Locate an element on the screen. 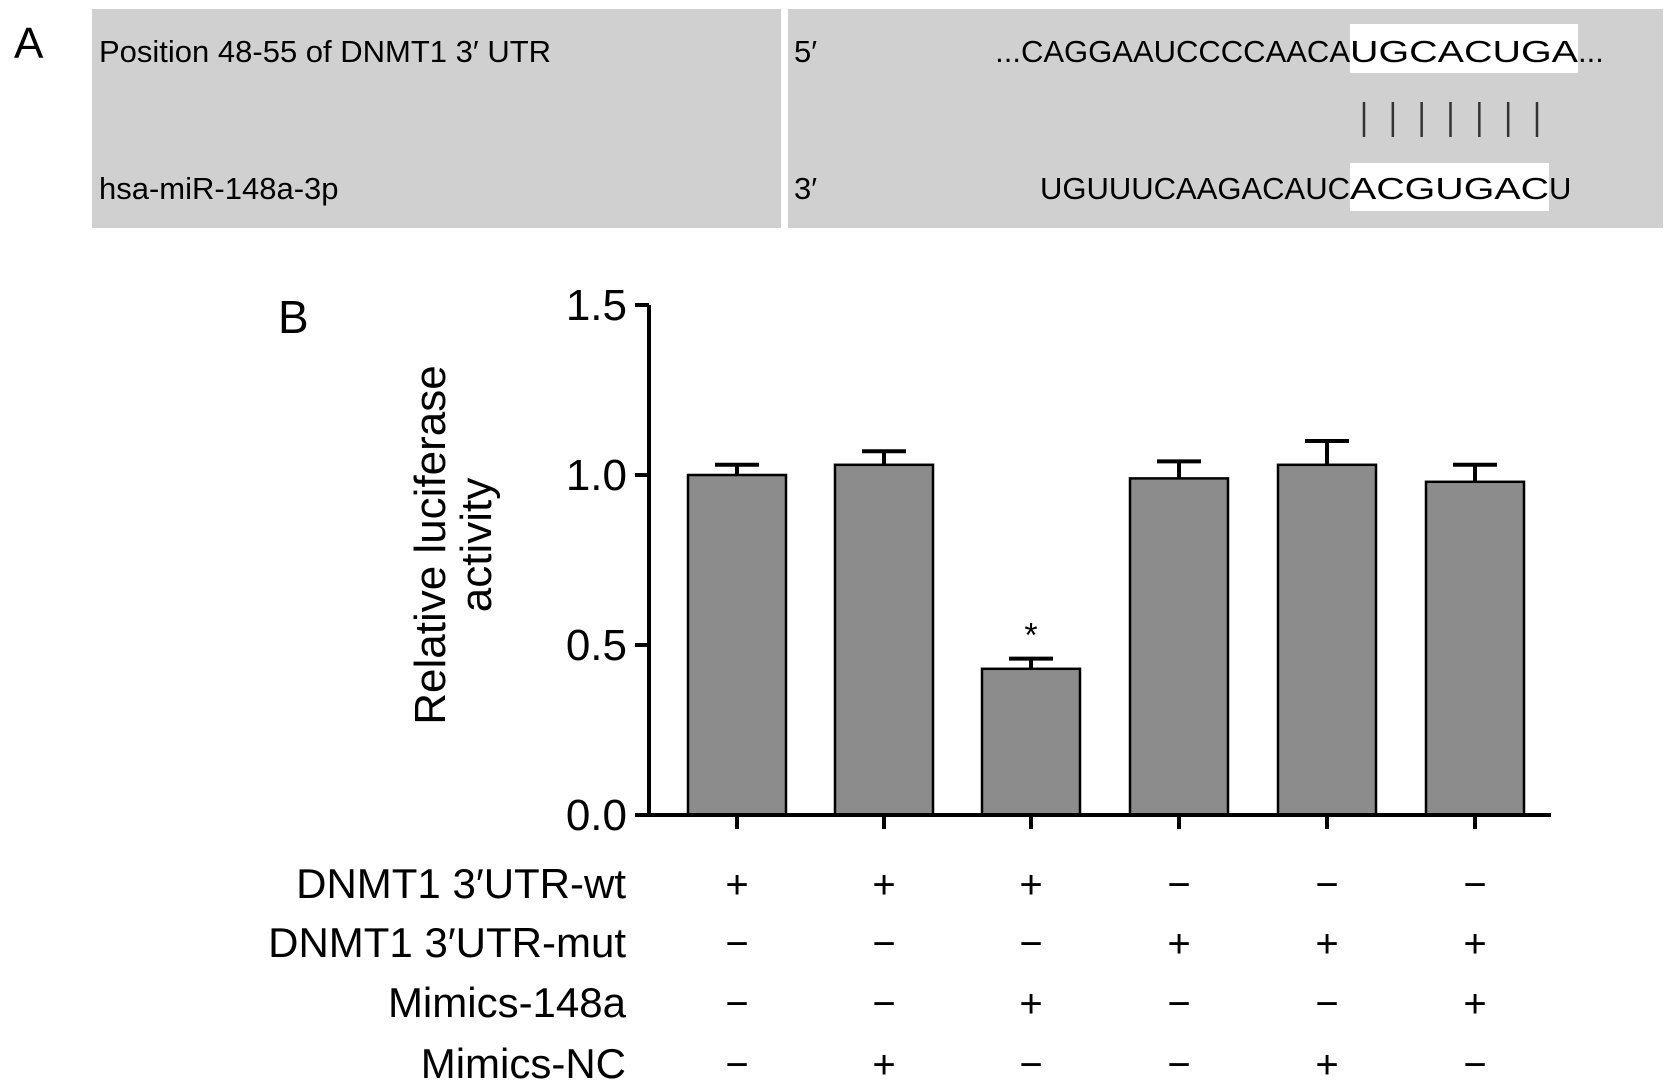 This screenshot has width=1677, height=1090. mirna-seq-pre: UGUUUCAAGACAUC is located at coordinates (1195, 188).